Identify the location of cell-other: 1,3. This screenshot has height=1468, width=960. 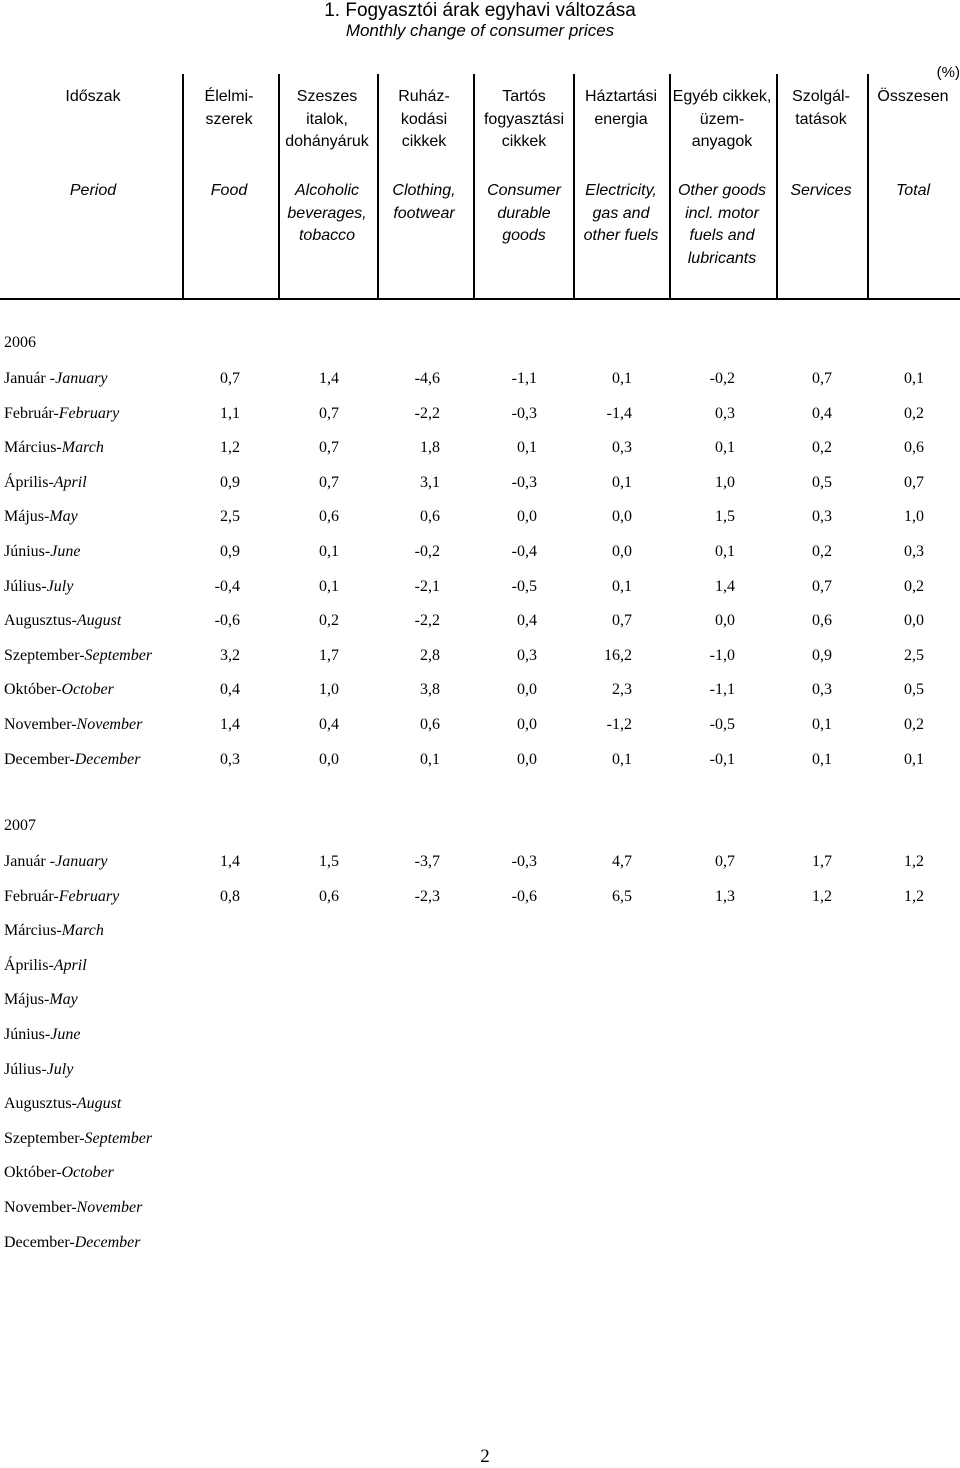
(725, 896).